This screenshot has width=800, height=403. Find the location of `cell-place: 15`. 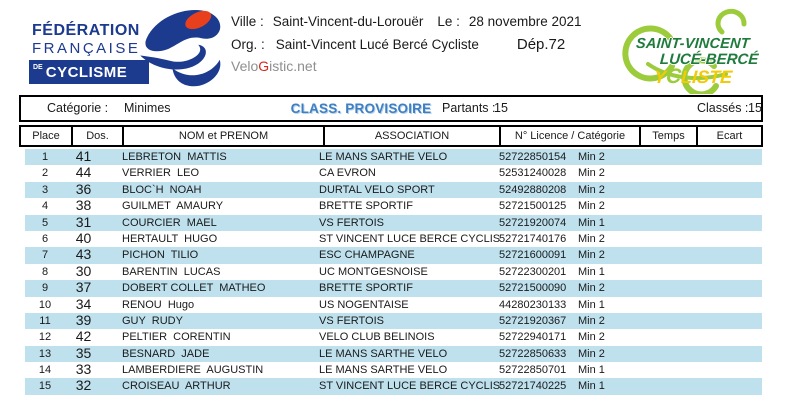

cell-place: 15 is located at coordinates (45, 386).